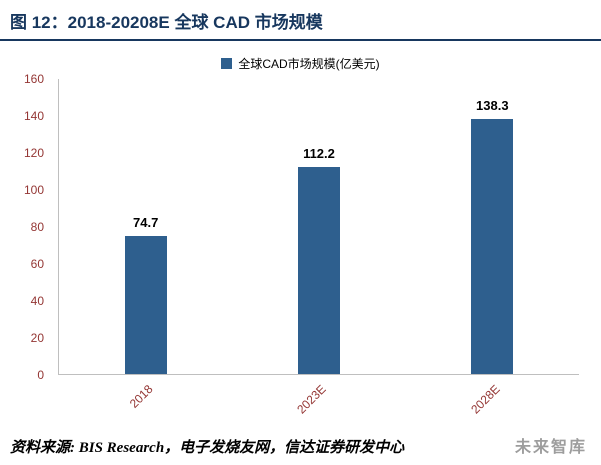 The image size is (601, 465). What do you see at coordinates (33, 79) in the screenshot?
I see `y-tick-label: 160` at bounding box center [33, 79].